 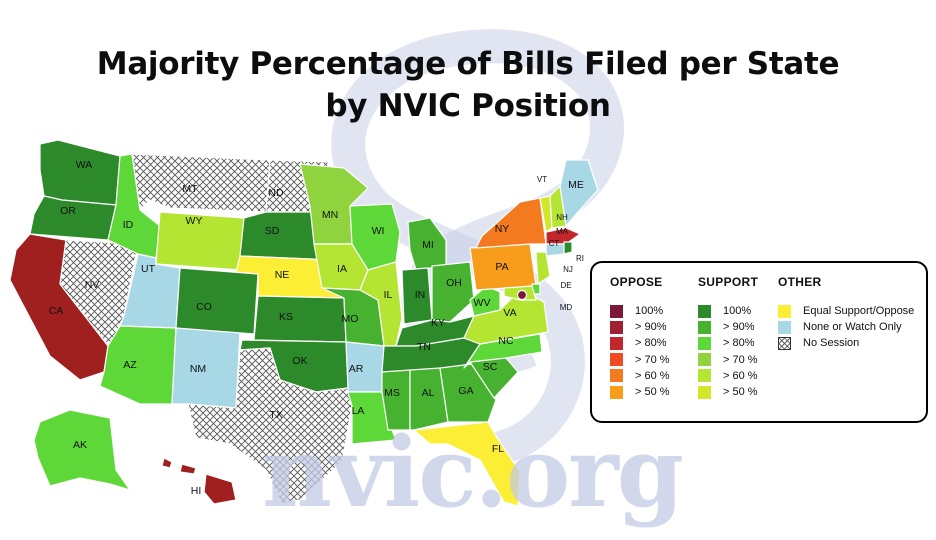 I want to click on state-nj, so click(x=543, y=268).